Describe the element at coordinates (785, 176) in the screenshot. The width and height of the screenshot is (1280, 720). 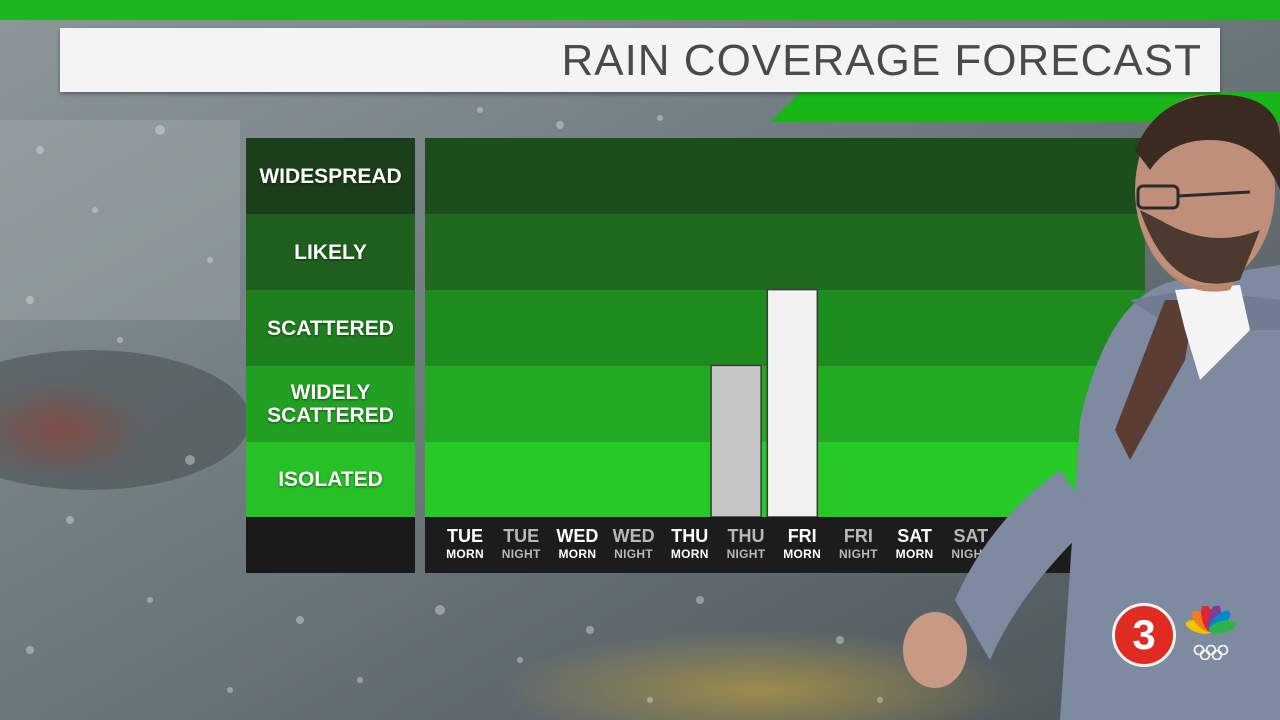
I see `band-widespread` at that location.